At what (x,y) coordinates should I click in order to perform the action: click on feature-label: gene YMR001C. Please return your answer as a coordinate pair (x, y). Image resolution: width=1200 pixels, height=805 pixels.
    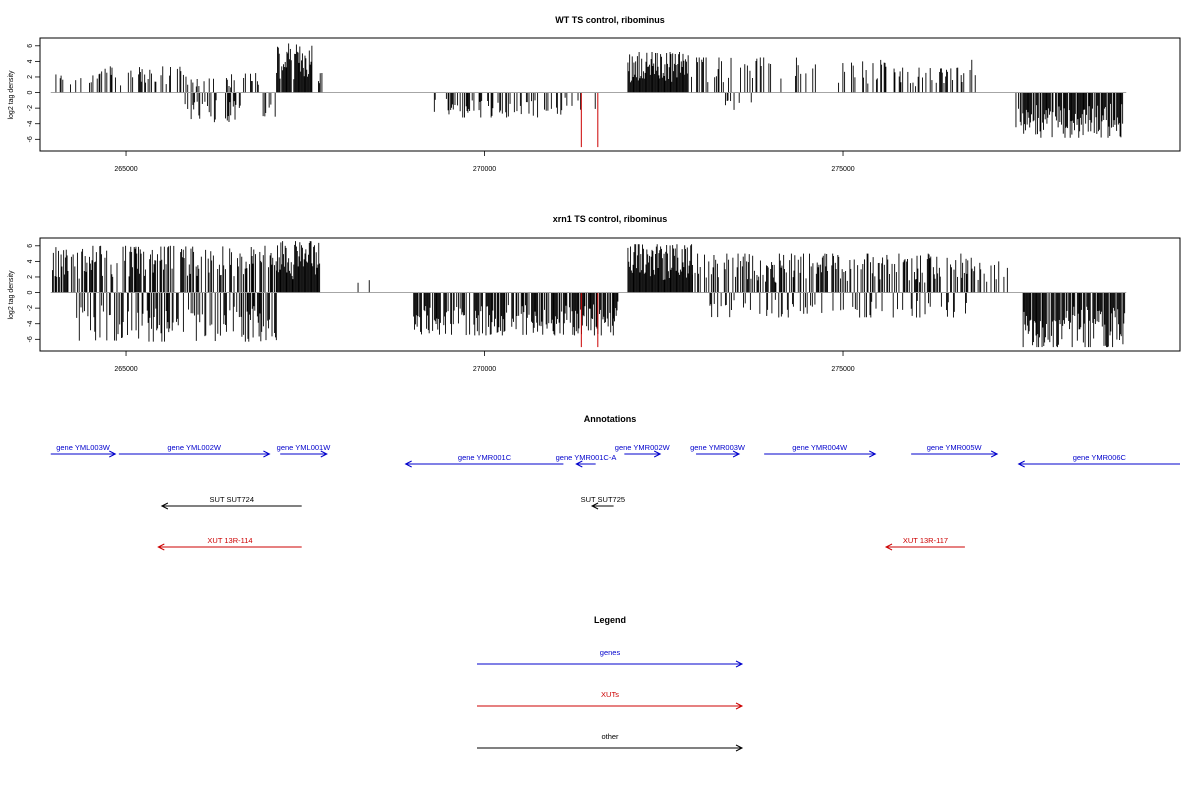
    Looking at the image, I should click on (485, 457).